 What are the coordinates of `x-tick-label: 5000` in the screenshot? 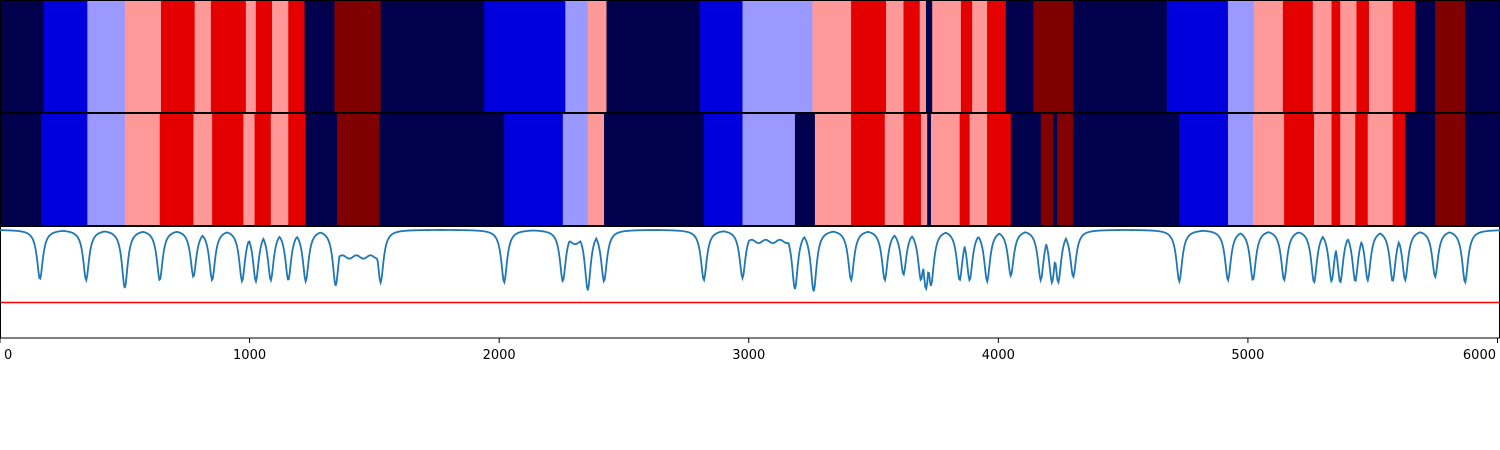 It's located at (1247, 355).